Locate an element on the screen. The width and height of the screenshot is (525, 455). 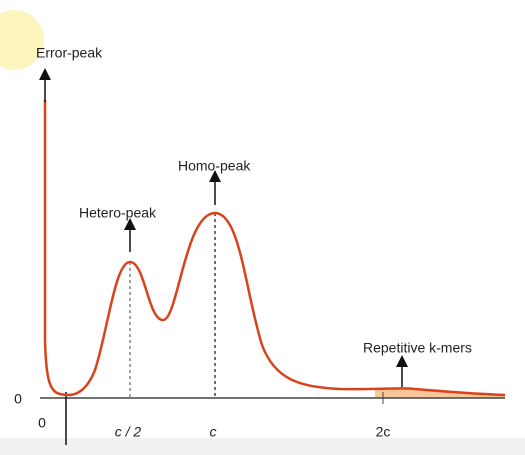
x-tick-label: c is located at coordinates (213, 432).